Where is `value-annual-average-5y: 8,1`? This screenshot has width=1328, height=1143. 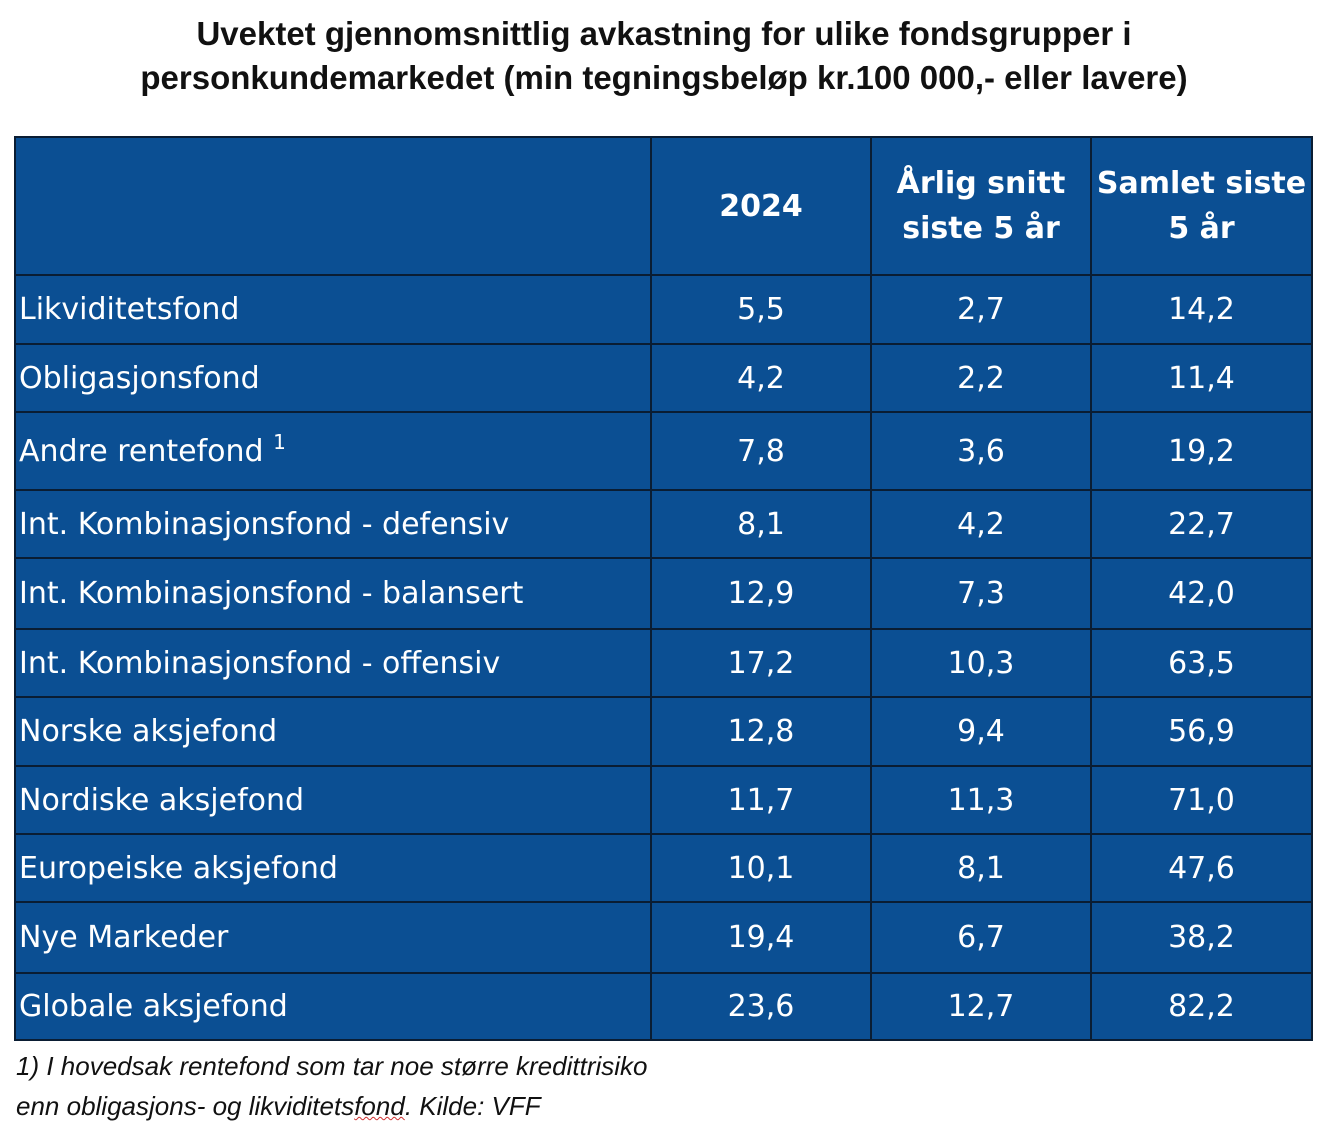 value-annual-average-5y: 8,1 is located at coordinates (981, 868).